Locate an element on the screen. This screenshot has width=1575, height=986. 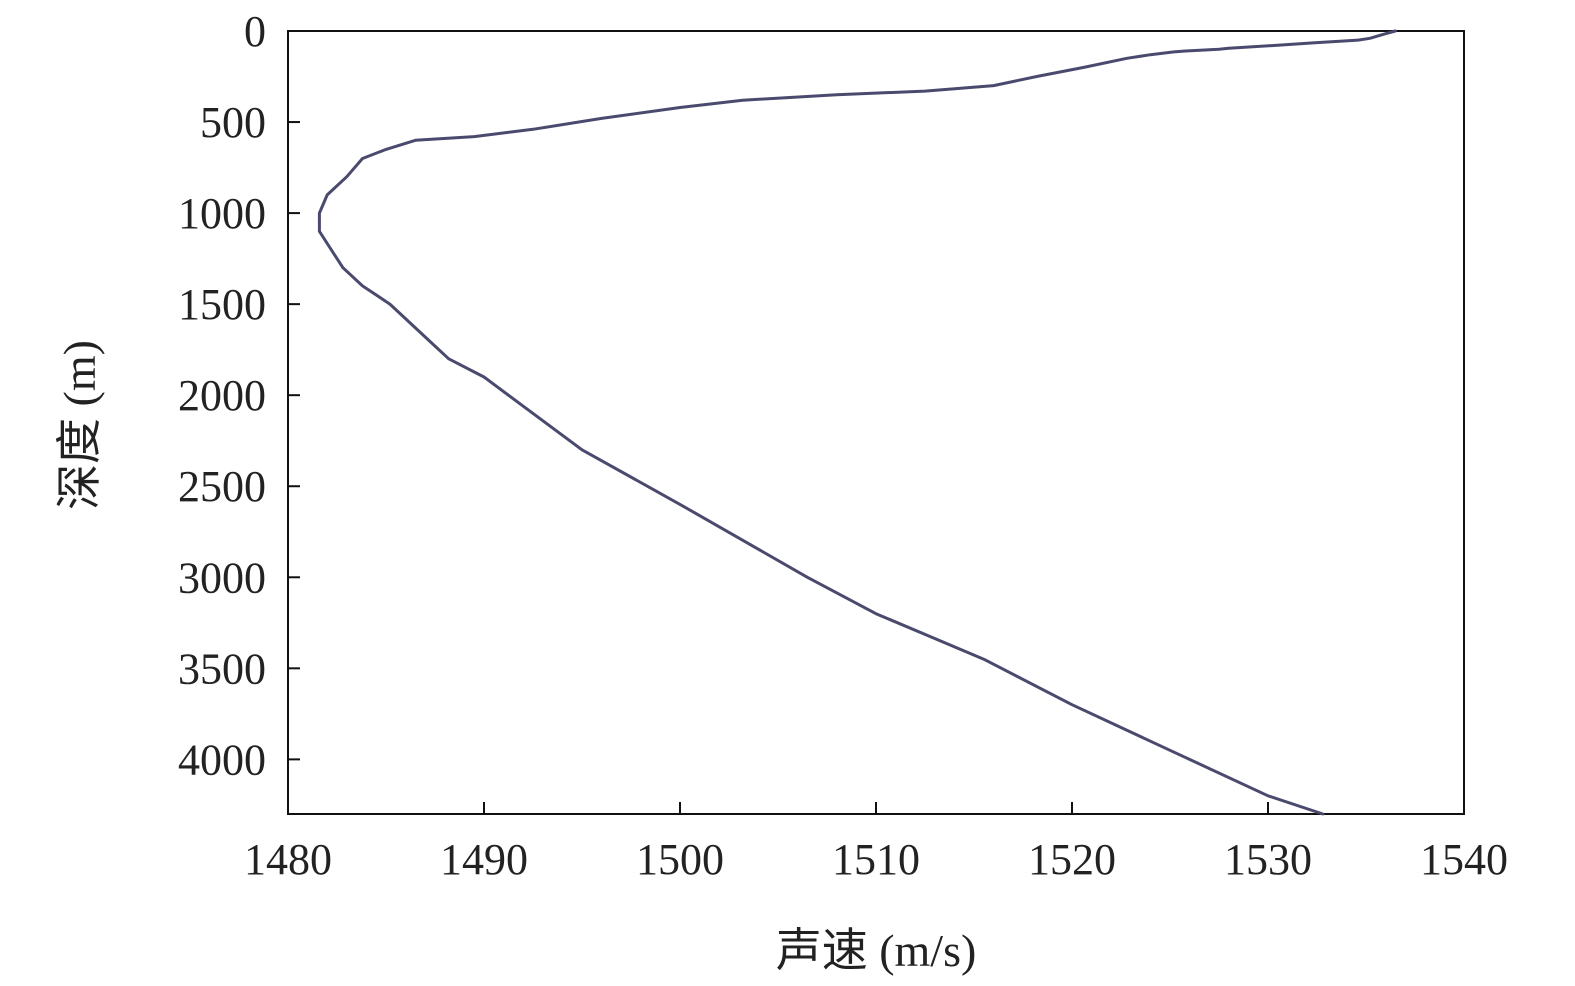
y-tick-label: 1500 is located at coordinates (222, 304).